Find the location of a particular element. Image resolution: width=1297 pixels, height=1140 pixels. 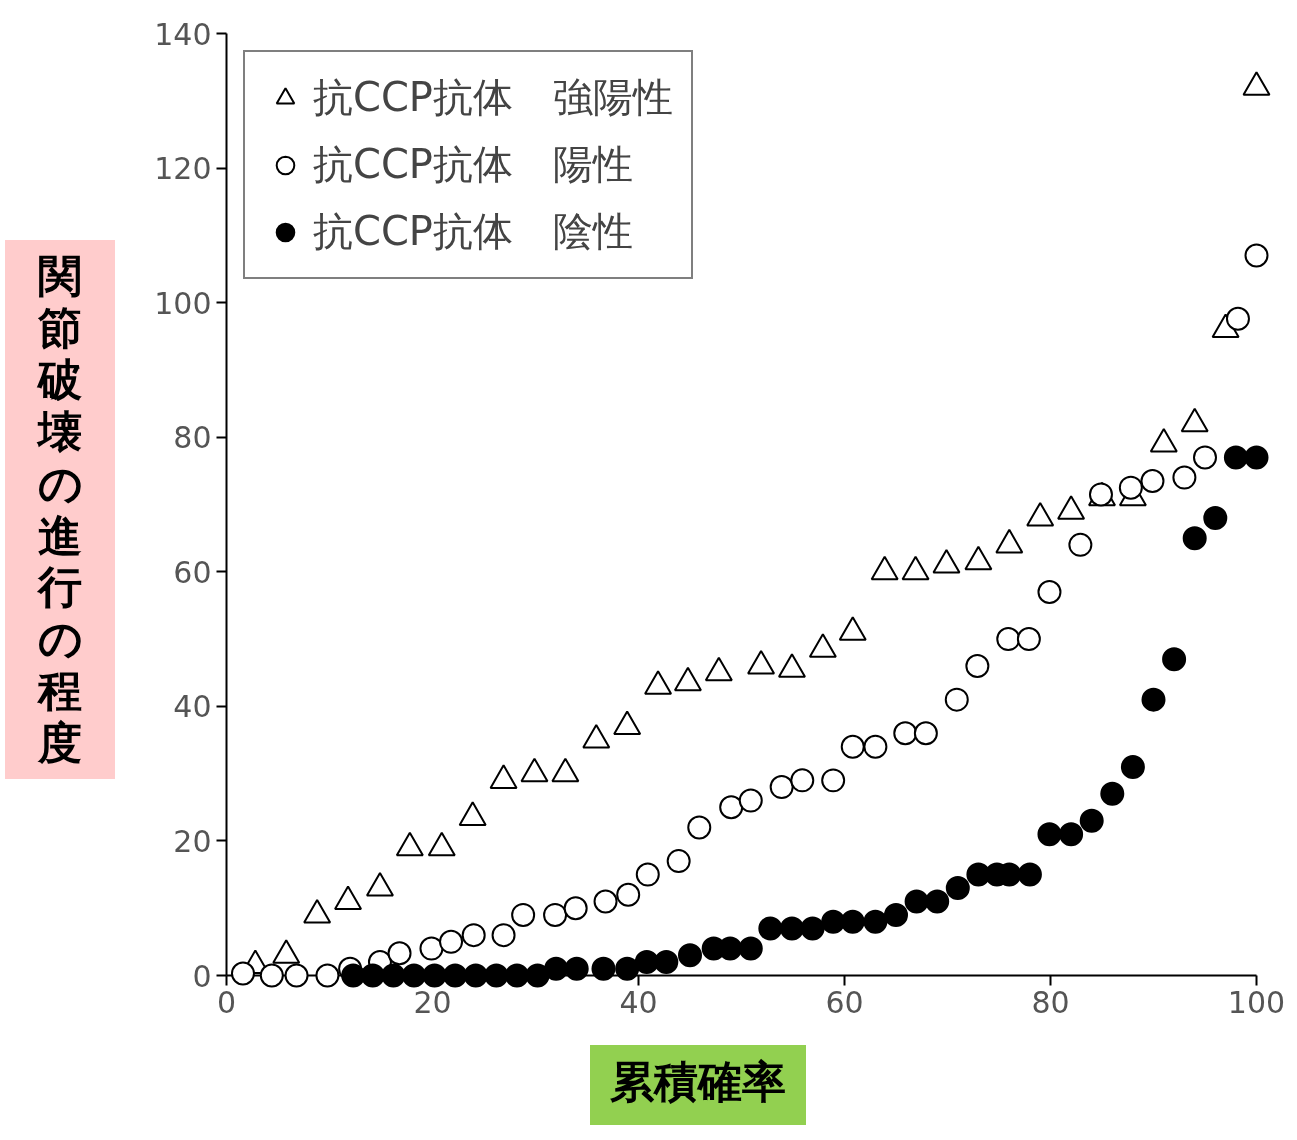

text: 関節破壊の進行の程度 is located at coordinates (60, 509).